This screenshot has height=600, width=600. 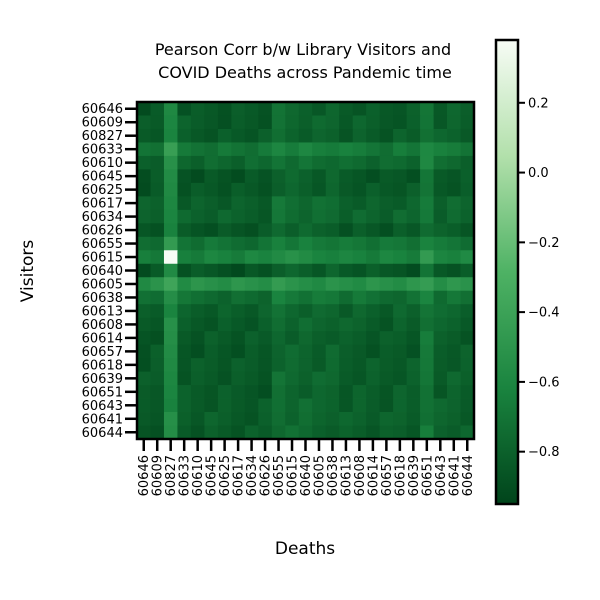 What do you see at coordinates (198, 475) in the screenshot?
I see `x-tick-label: 60610` at bounding box center [198, 475].